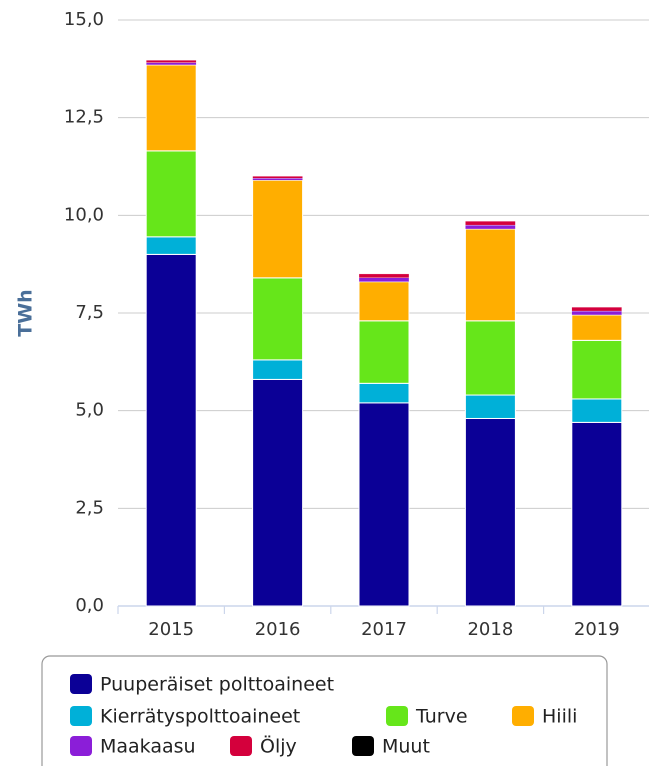  Describe the element at coordinates (84, 214) in the screenshot. I see `y-tick-label: 10,0` at that location.